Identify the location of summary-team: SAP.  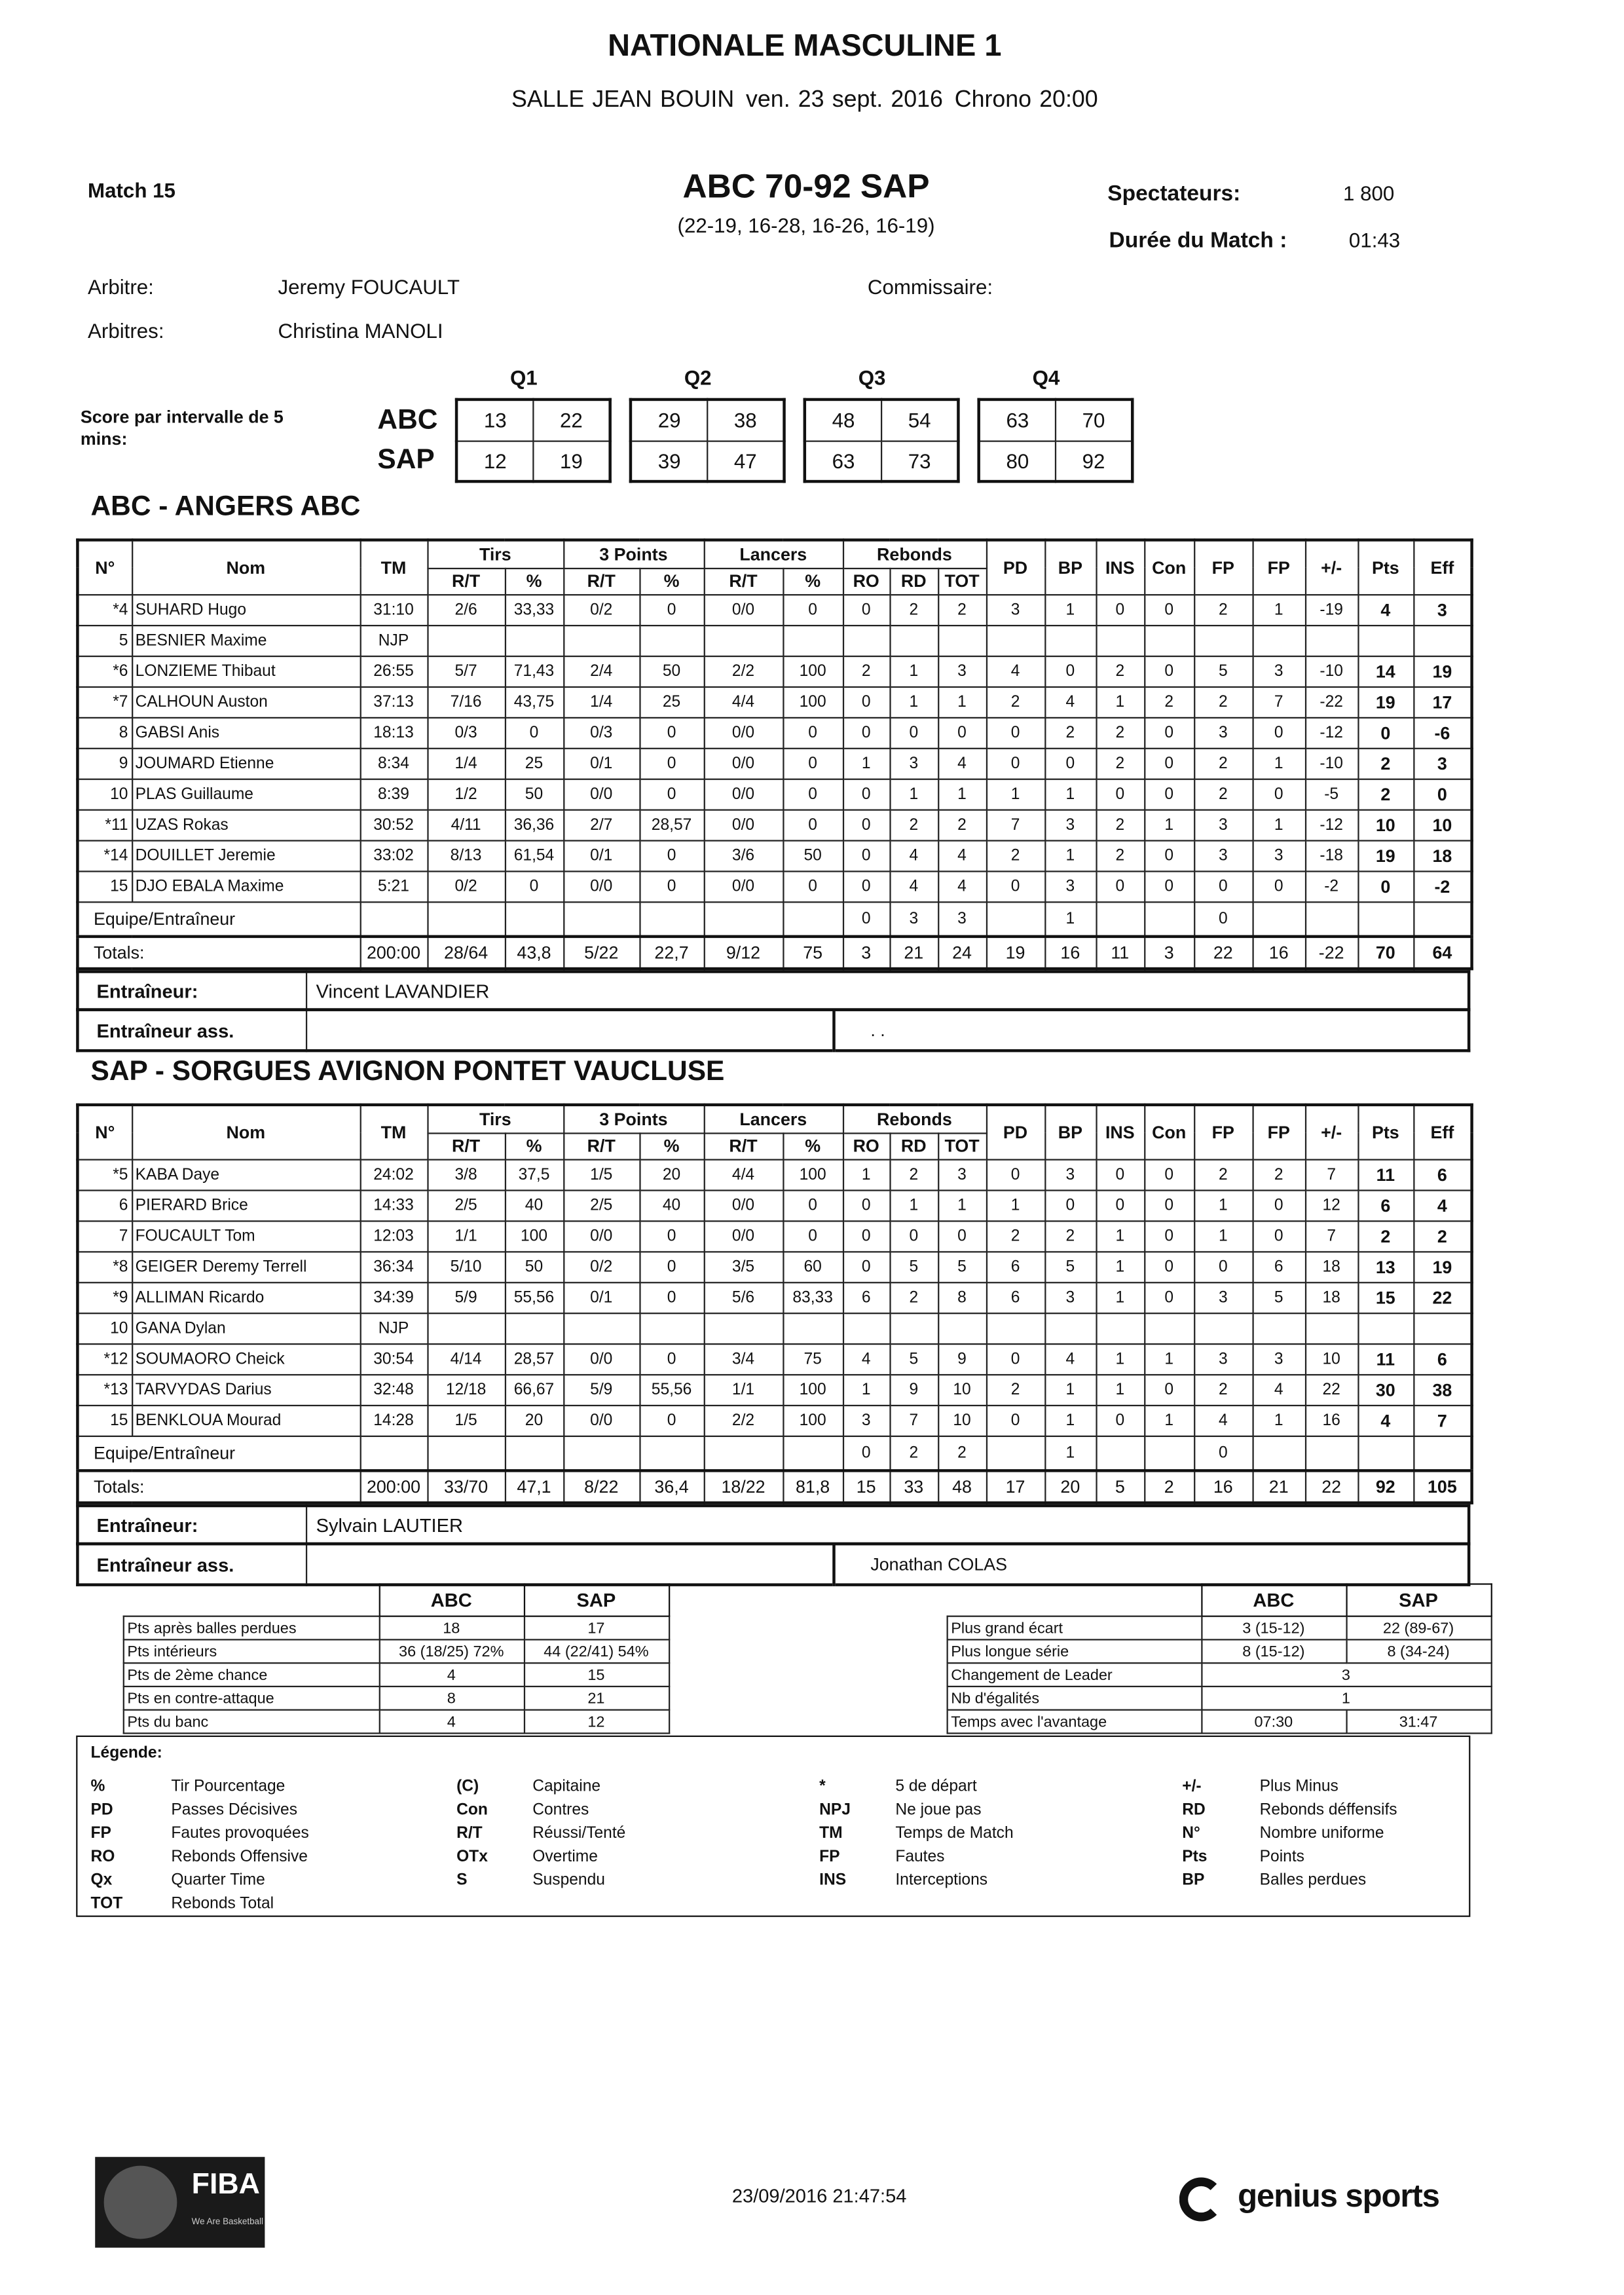
(596, 1600).